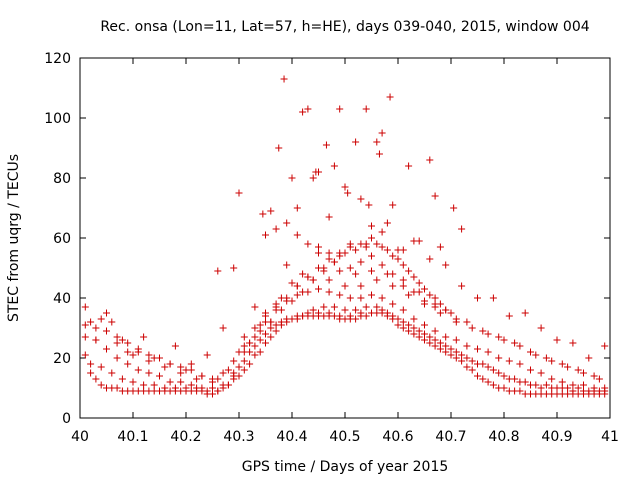 This screenshot has height=480, width=640. Describe the element at coordinates (62, 179) in the screenshot. I see `y-tick-label: 80` at that location.